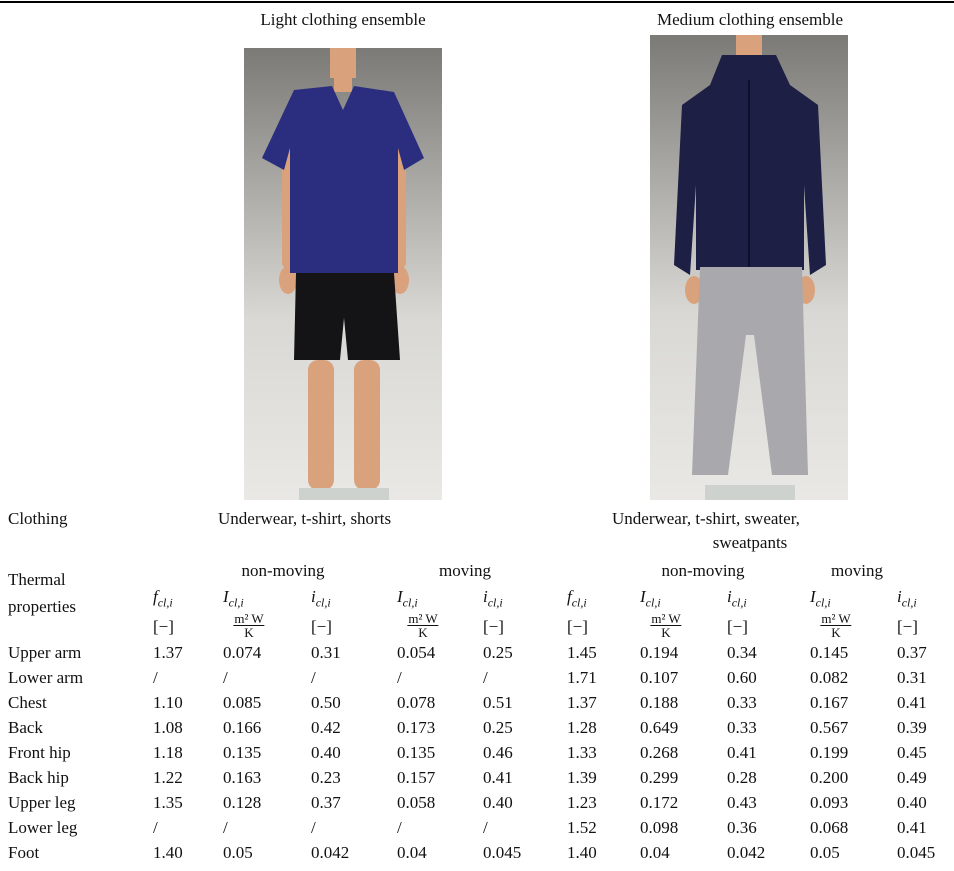 The image size is (954, 871). Describe the element at coordinates (912, 752) in the screenshot. I see `cell: 0.45` at that location.